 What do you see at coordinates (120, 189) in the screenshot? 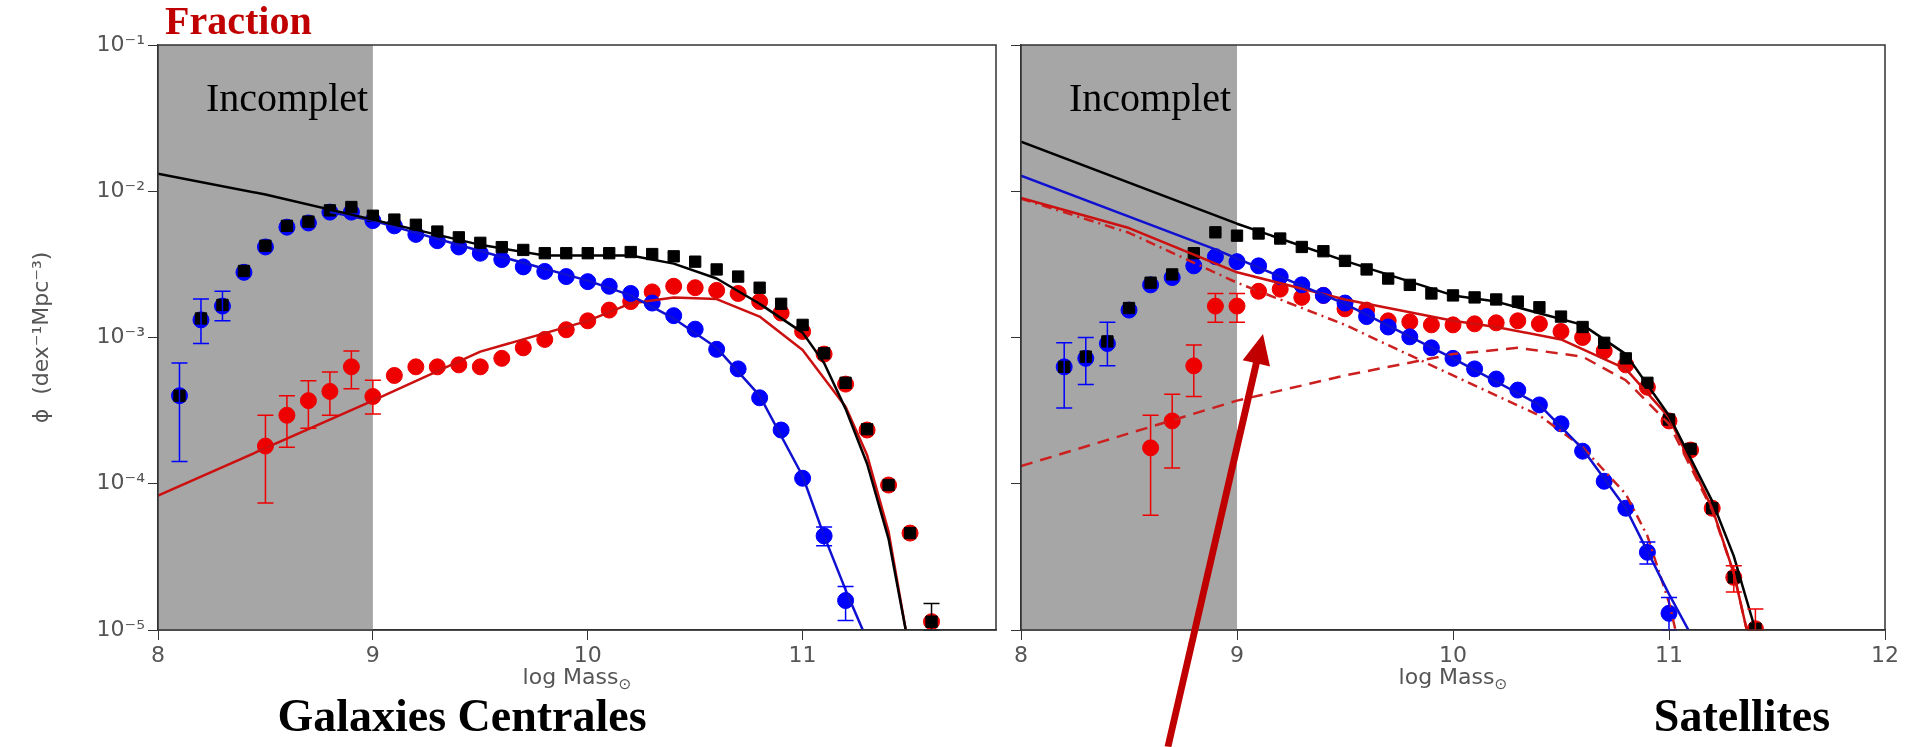
I see `y-tick-label: 10⁻²` at bounding box center [120, 189].